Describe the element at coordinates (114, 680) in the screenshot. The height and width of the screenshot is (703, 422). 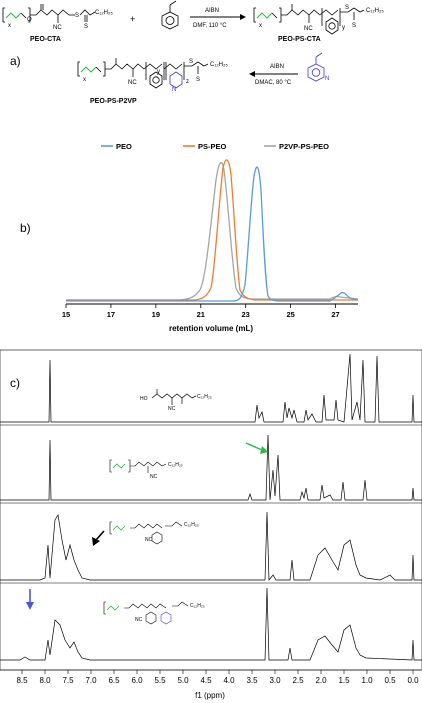
I see `nmr-tick-label: 6.5` at that location.